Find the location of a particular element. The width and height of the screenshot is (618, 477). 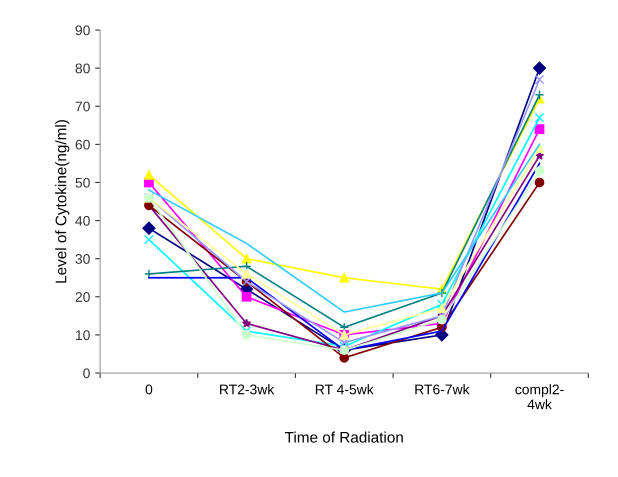

y-tick-label: 90 is located at coordinates (83, 30).